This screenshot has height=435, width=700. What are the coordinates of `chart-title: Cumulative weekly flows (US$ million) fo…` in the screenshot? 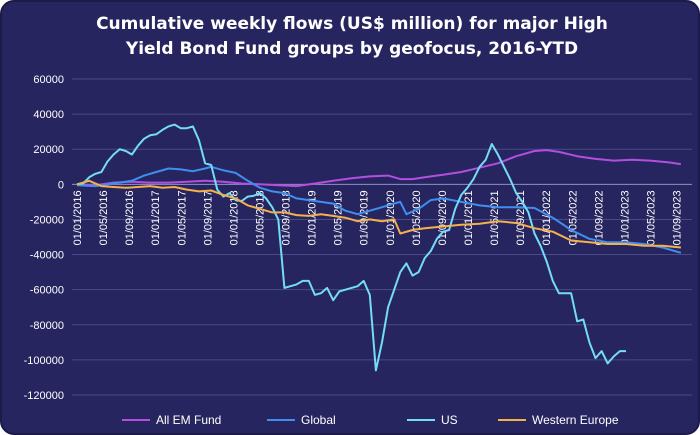 It's located at (352, 37).